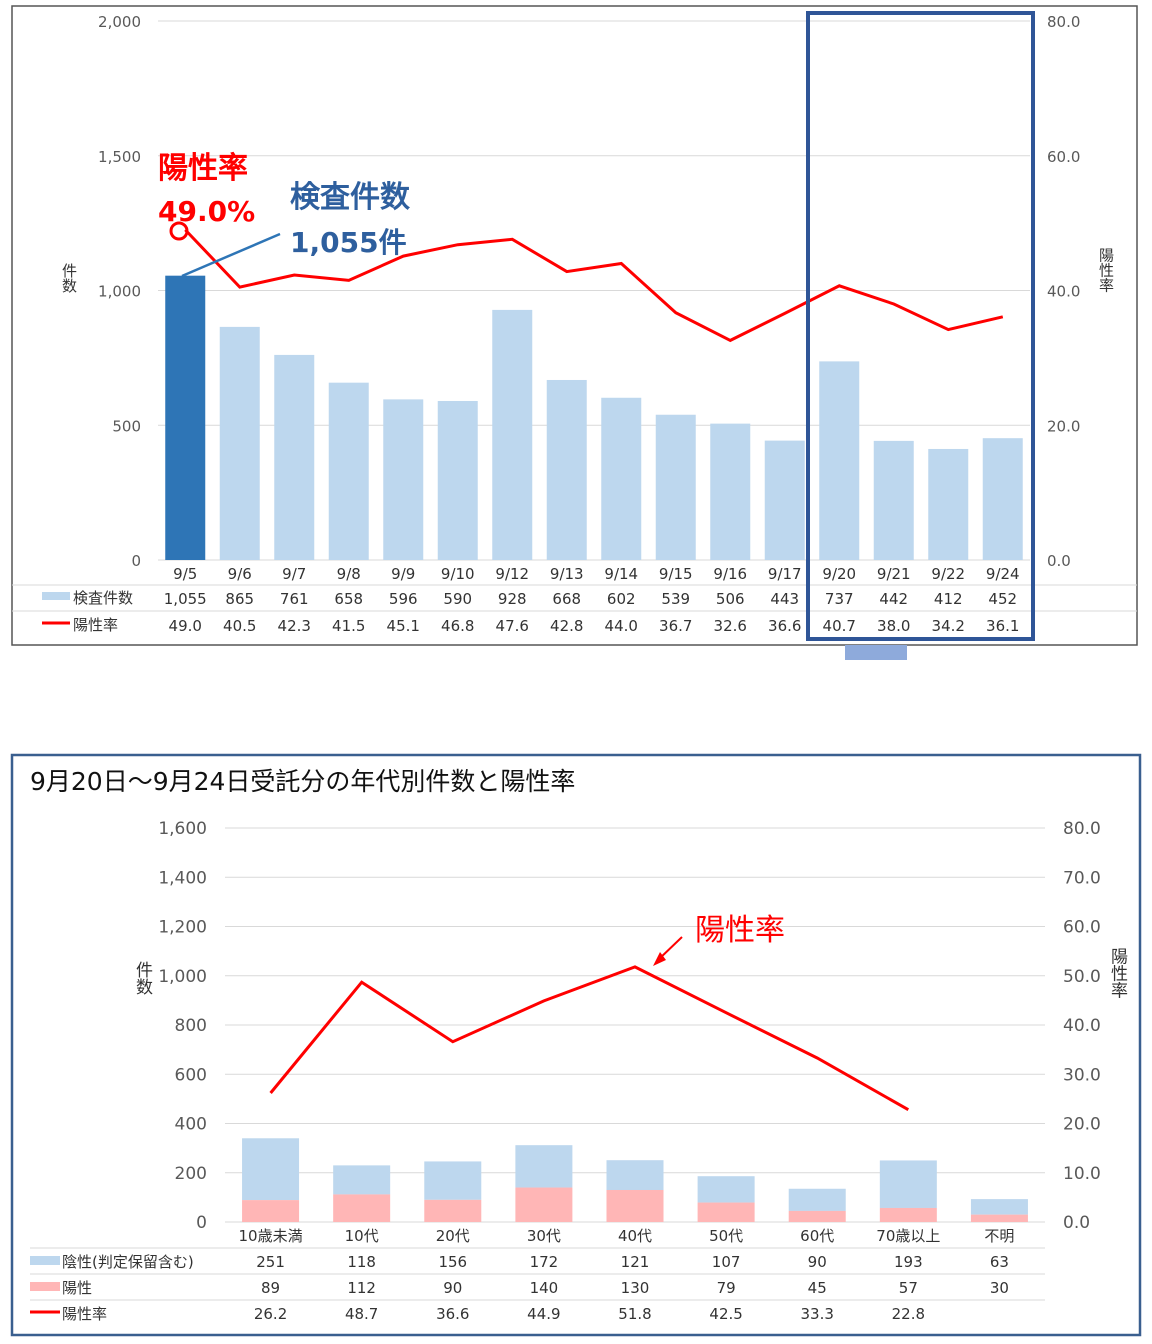 The image size is (1152, 1344). Describe the element at coordinates (191, 1075) in the screenshot. I see `left-tick-label: 600` at that location.